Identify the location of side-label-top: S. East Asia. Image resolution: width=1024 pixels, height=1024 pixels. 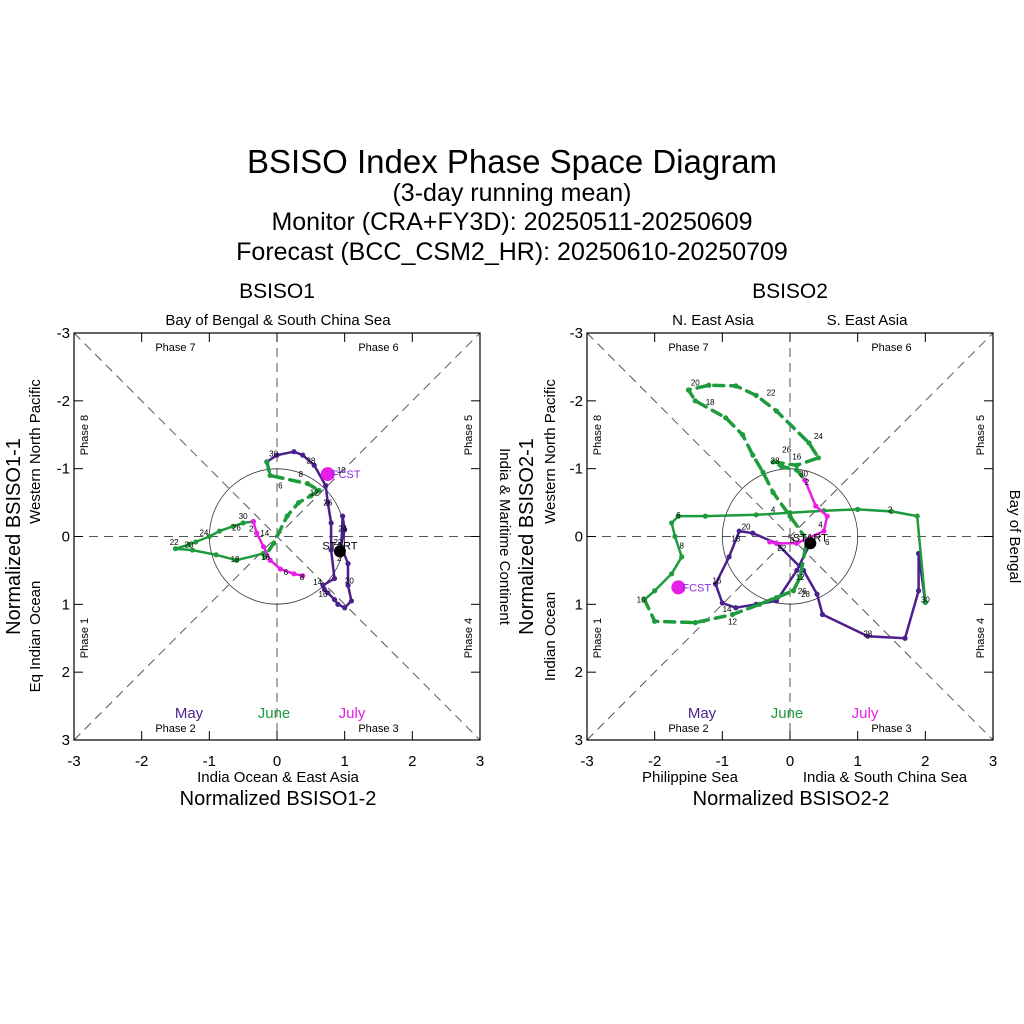
(868, 320).